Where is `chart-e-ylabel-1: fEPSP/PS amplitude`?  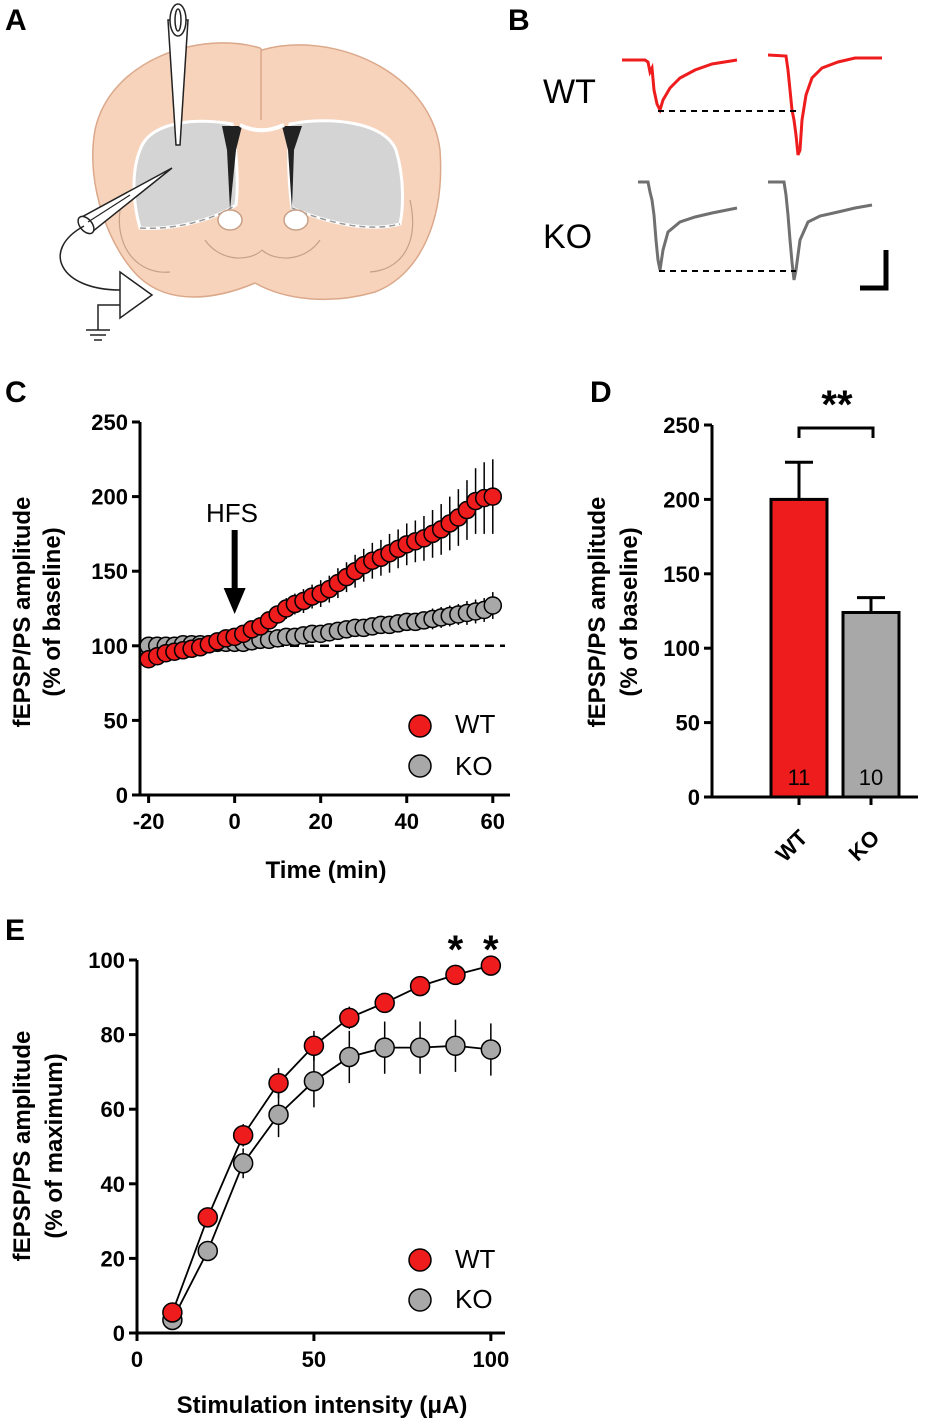
chart-e-ylabel-1: fEPSP/PS amplitude is located at coordinates (22, 1146).